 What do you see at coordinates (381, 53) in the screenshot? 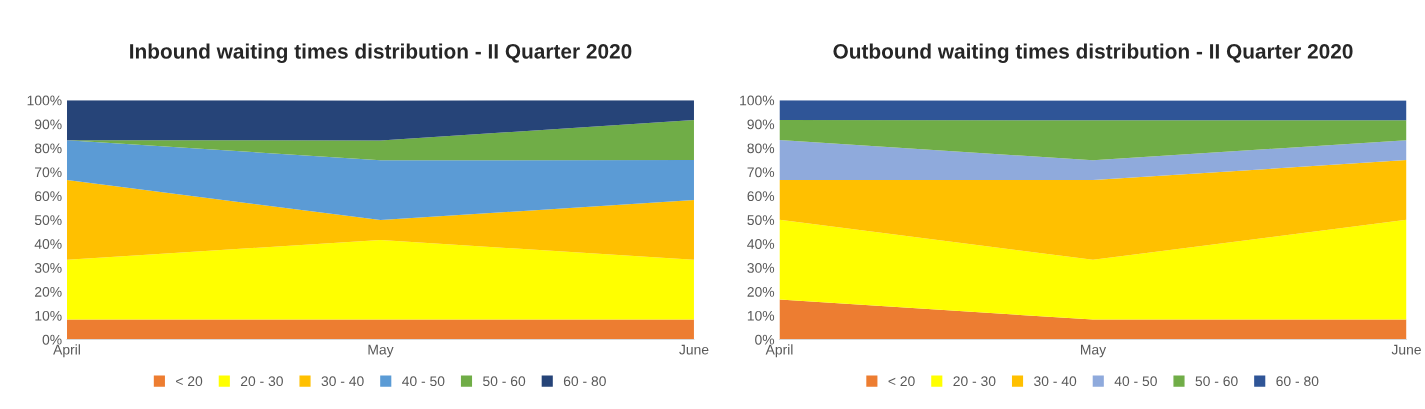
I see `chart-title: Inbound waiting times distribution - II Quarter 2020` at bounding box center [381, 53].